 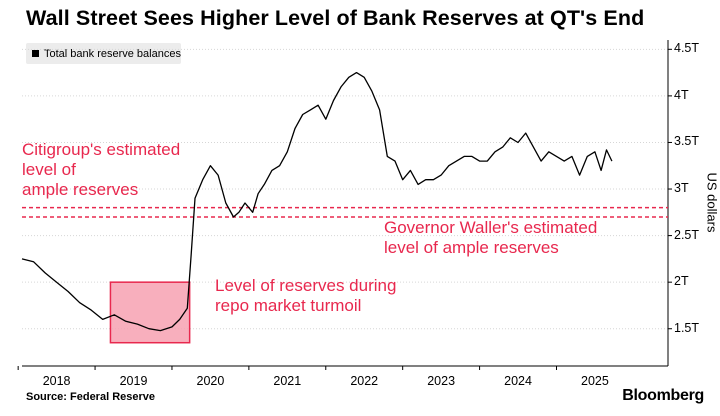 What do you see at coordinates (663, 395) in the screenshot?
I see `bloomberg-logo: Bloomberg` at bounding box center [663, 395].